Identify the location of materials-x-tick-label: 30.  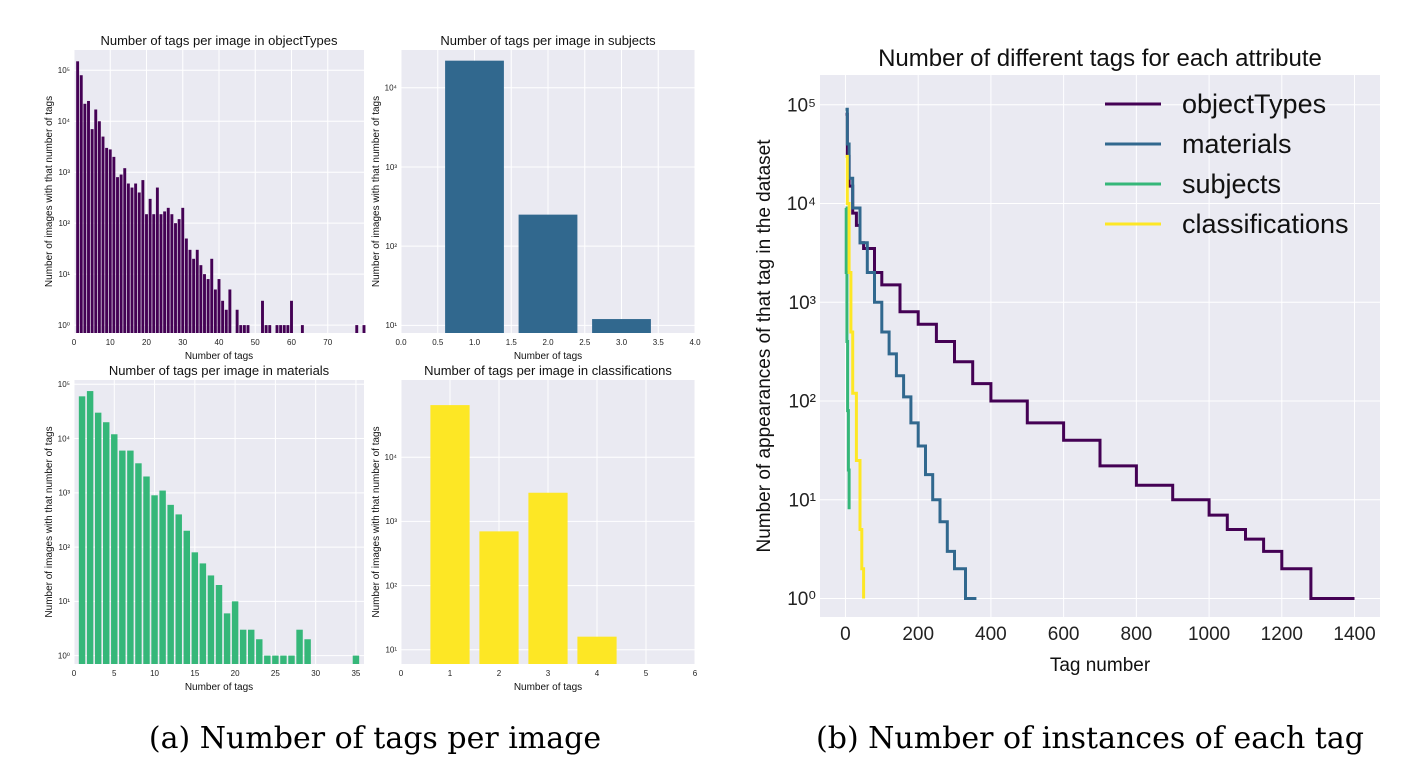
(315, 673).